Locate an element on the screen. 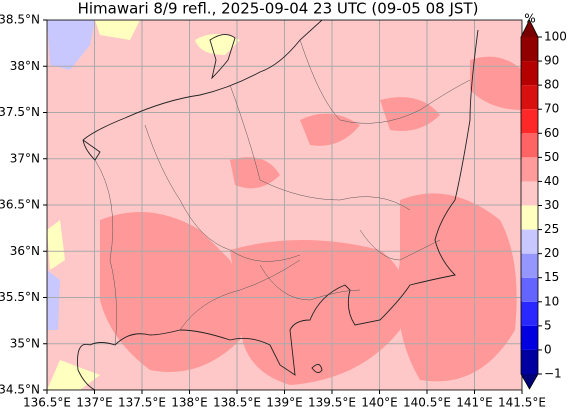  lon-tick-label: 136.5°E is located at coordinates (47, 403).